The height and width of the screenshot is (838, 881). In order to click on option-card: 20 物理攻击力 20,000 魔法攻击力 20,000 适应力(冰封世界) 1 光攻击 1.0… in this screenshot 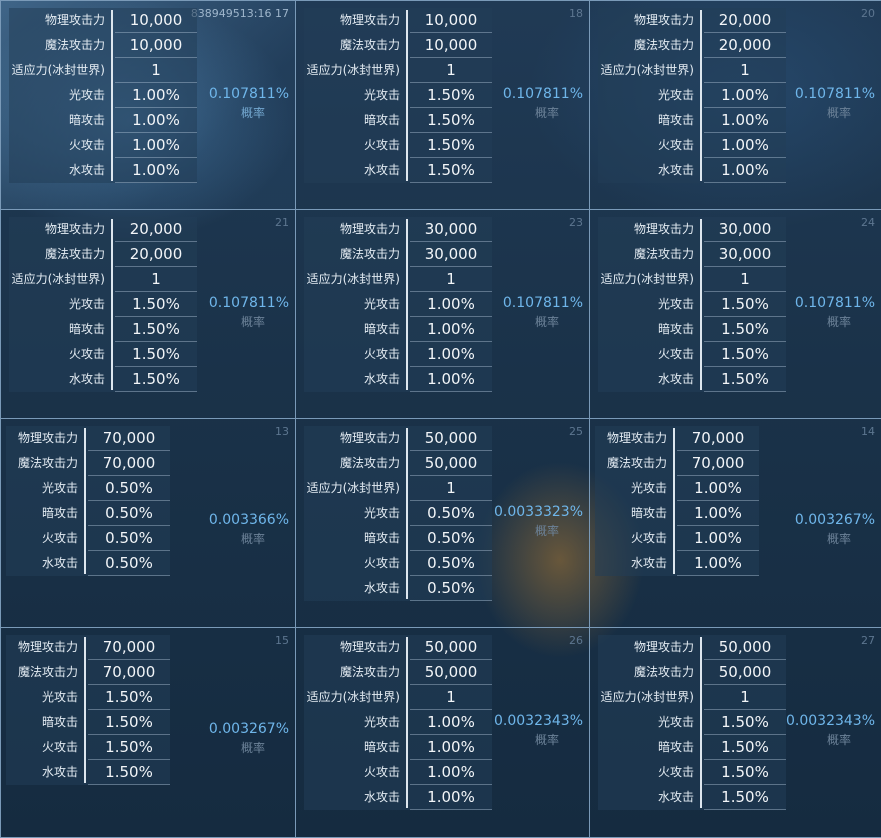, I will do `click(735, 105)`.